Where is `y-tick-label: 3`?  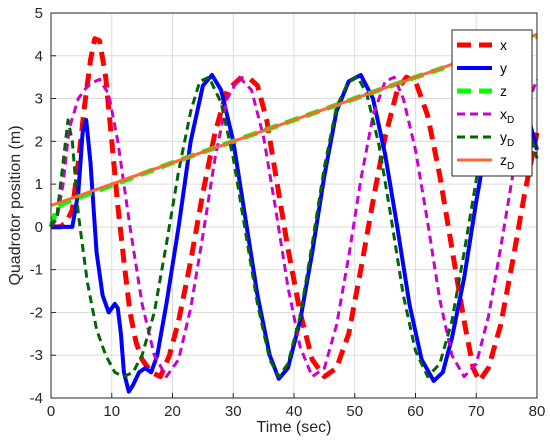
y-tick-label: 3 is located at coordinates (39, 99).